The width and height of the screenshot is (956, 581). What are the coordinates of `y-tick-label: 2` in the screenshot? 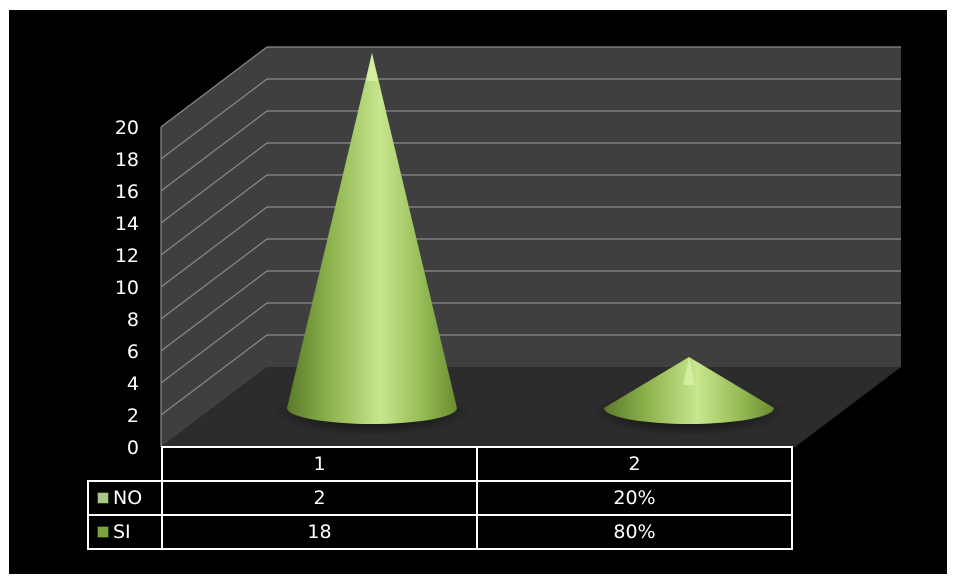 It's located at (133, 416).